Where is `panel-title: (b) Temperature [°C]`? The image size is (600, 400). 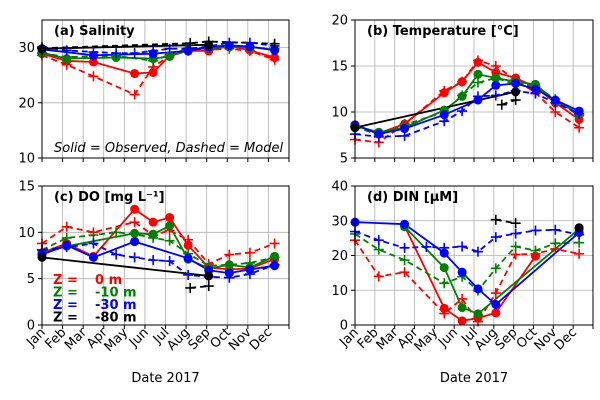 panel-title: (b) Temperature [°C] is located at coordinates (443, 31).